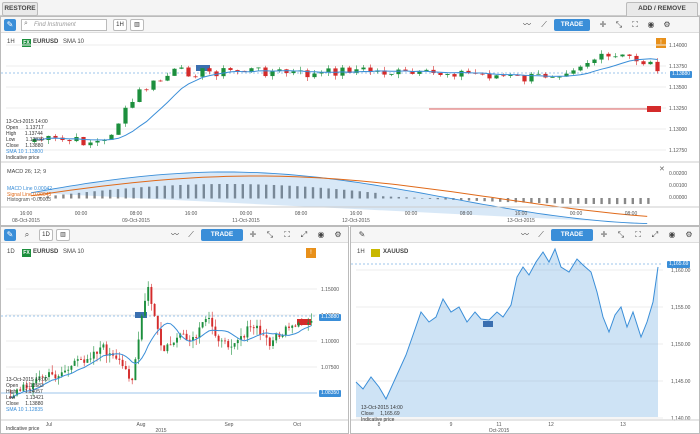 Image resolution: width=700 pixels, height=434 pixels. What do you see at coordinates (64, 25) in the screenshot?
I see `search-input: ⌕ Find Instrument` at bounding box center [64, 25].